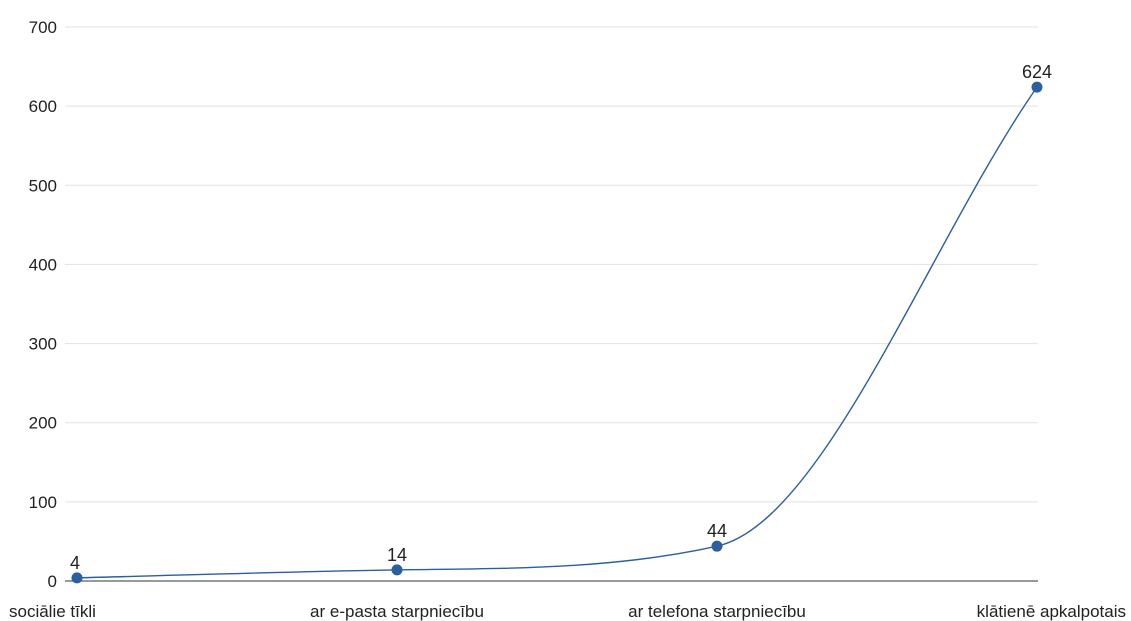  I want to click on data-label: 44, so click(717, 531).